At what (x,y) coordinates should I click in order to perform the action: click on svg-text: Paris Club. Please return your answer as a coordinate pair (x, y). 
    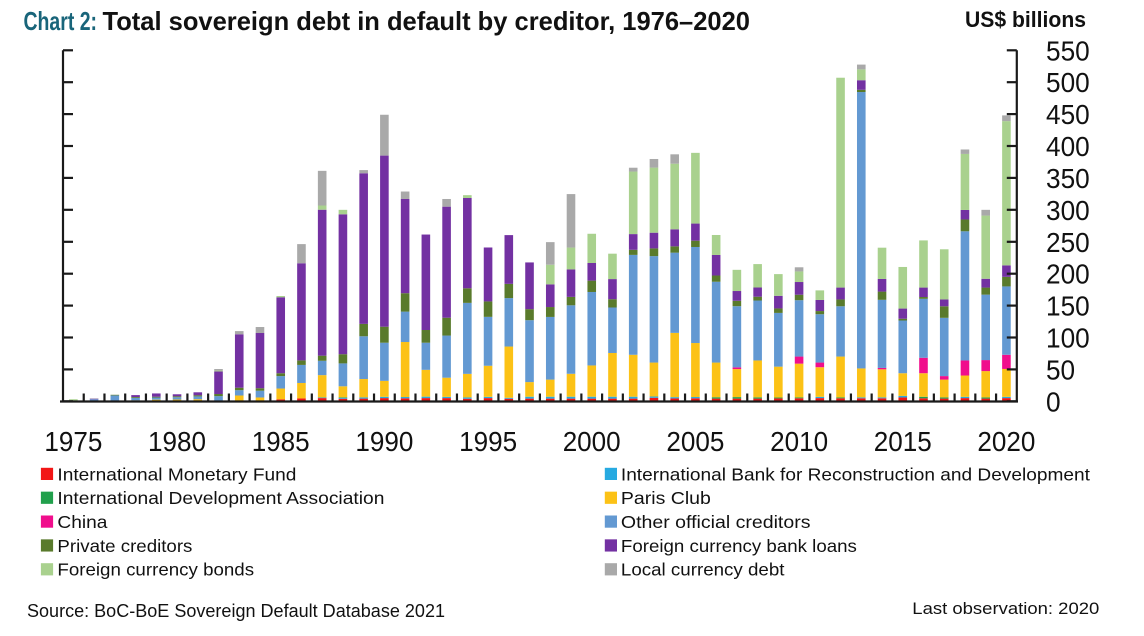
    Looking at the image, I should click on (666, 498).